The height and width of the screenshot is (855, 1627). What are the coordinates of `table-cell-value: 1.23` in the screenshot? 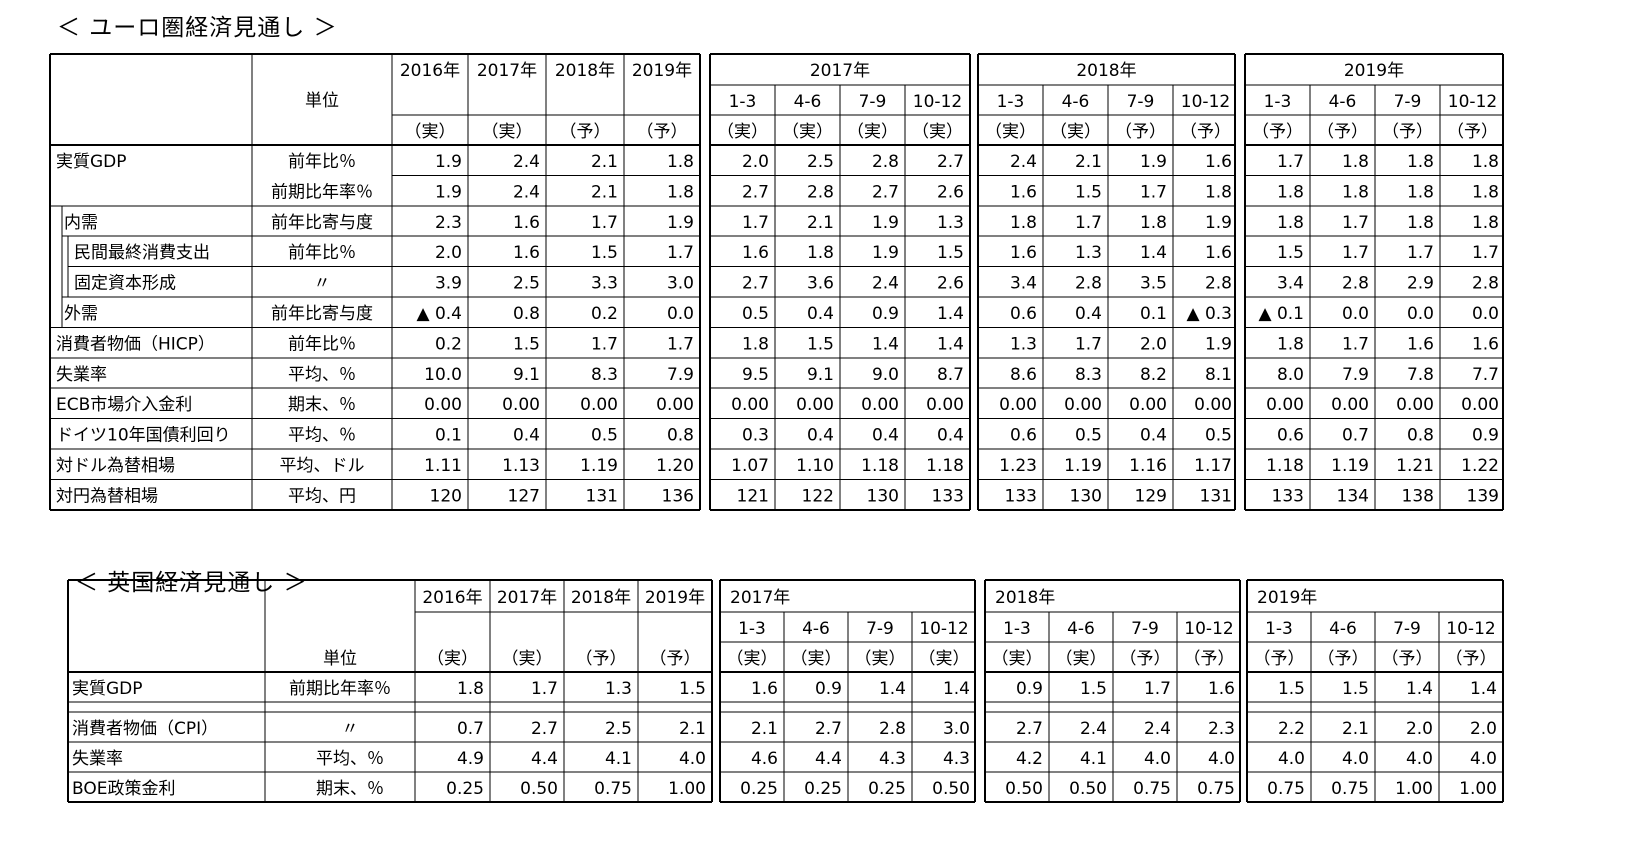 It's located at (1018, 466).